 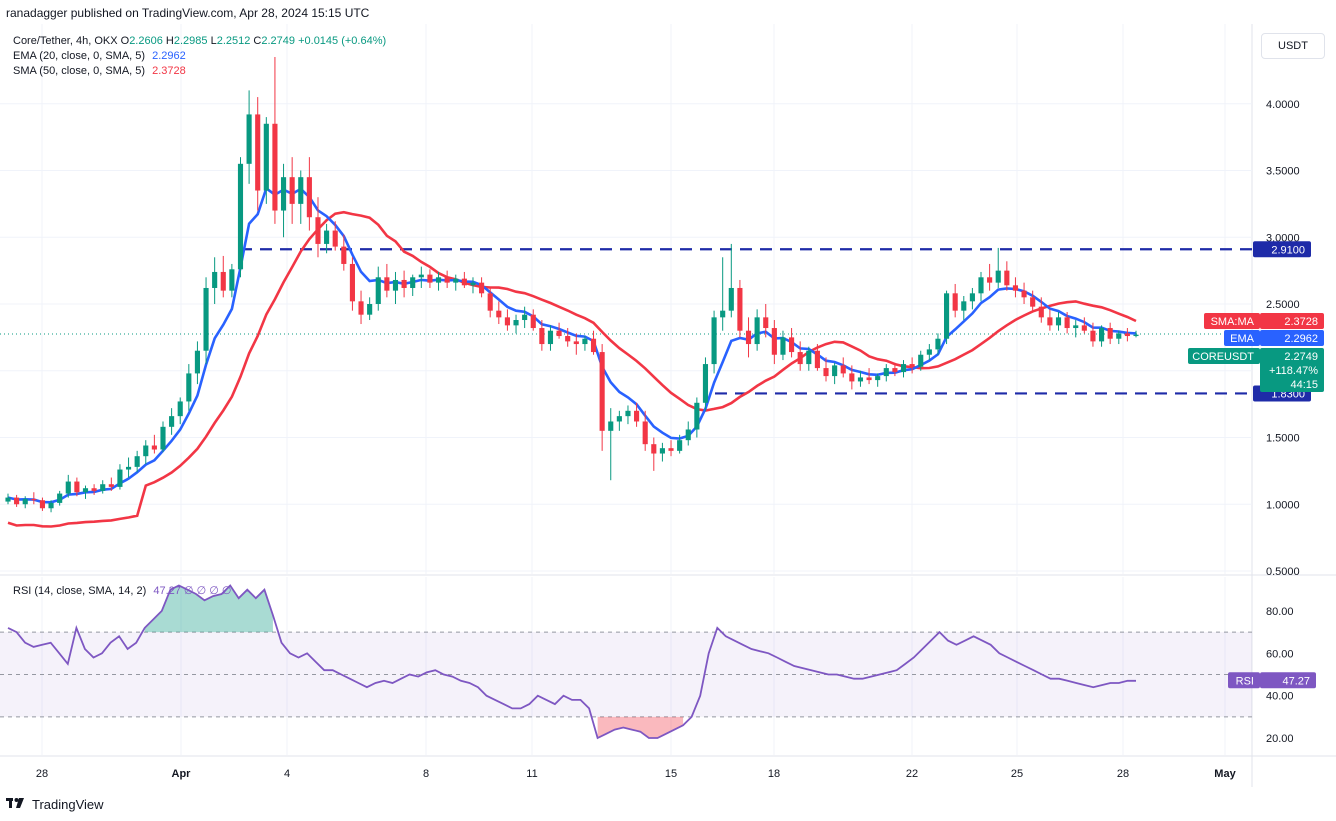 I want to click on rsi-tick-label: 20.00, so click(x=1280, y=739).